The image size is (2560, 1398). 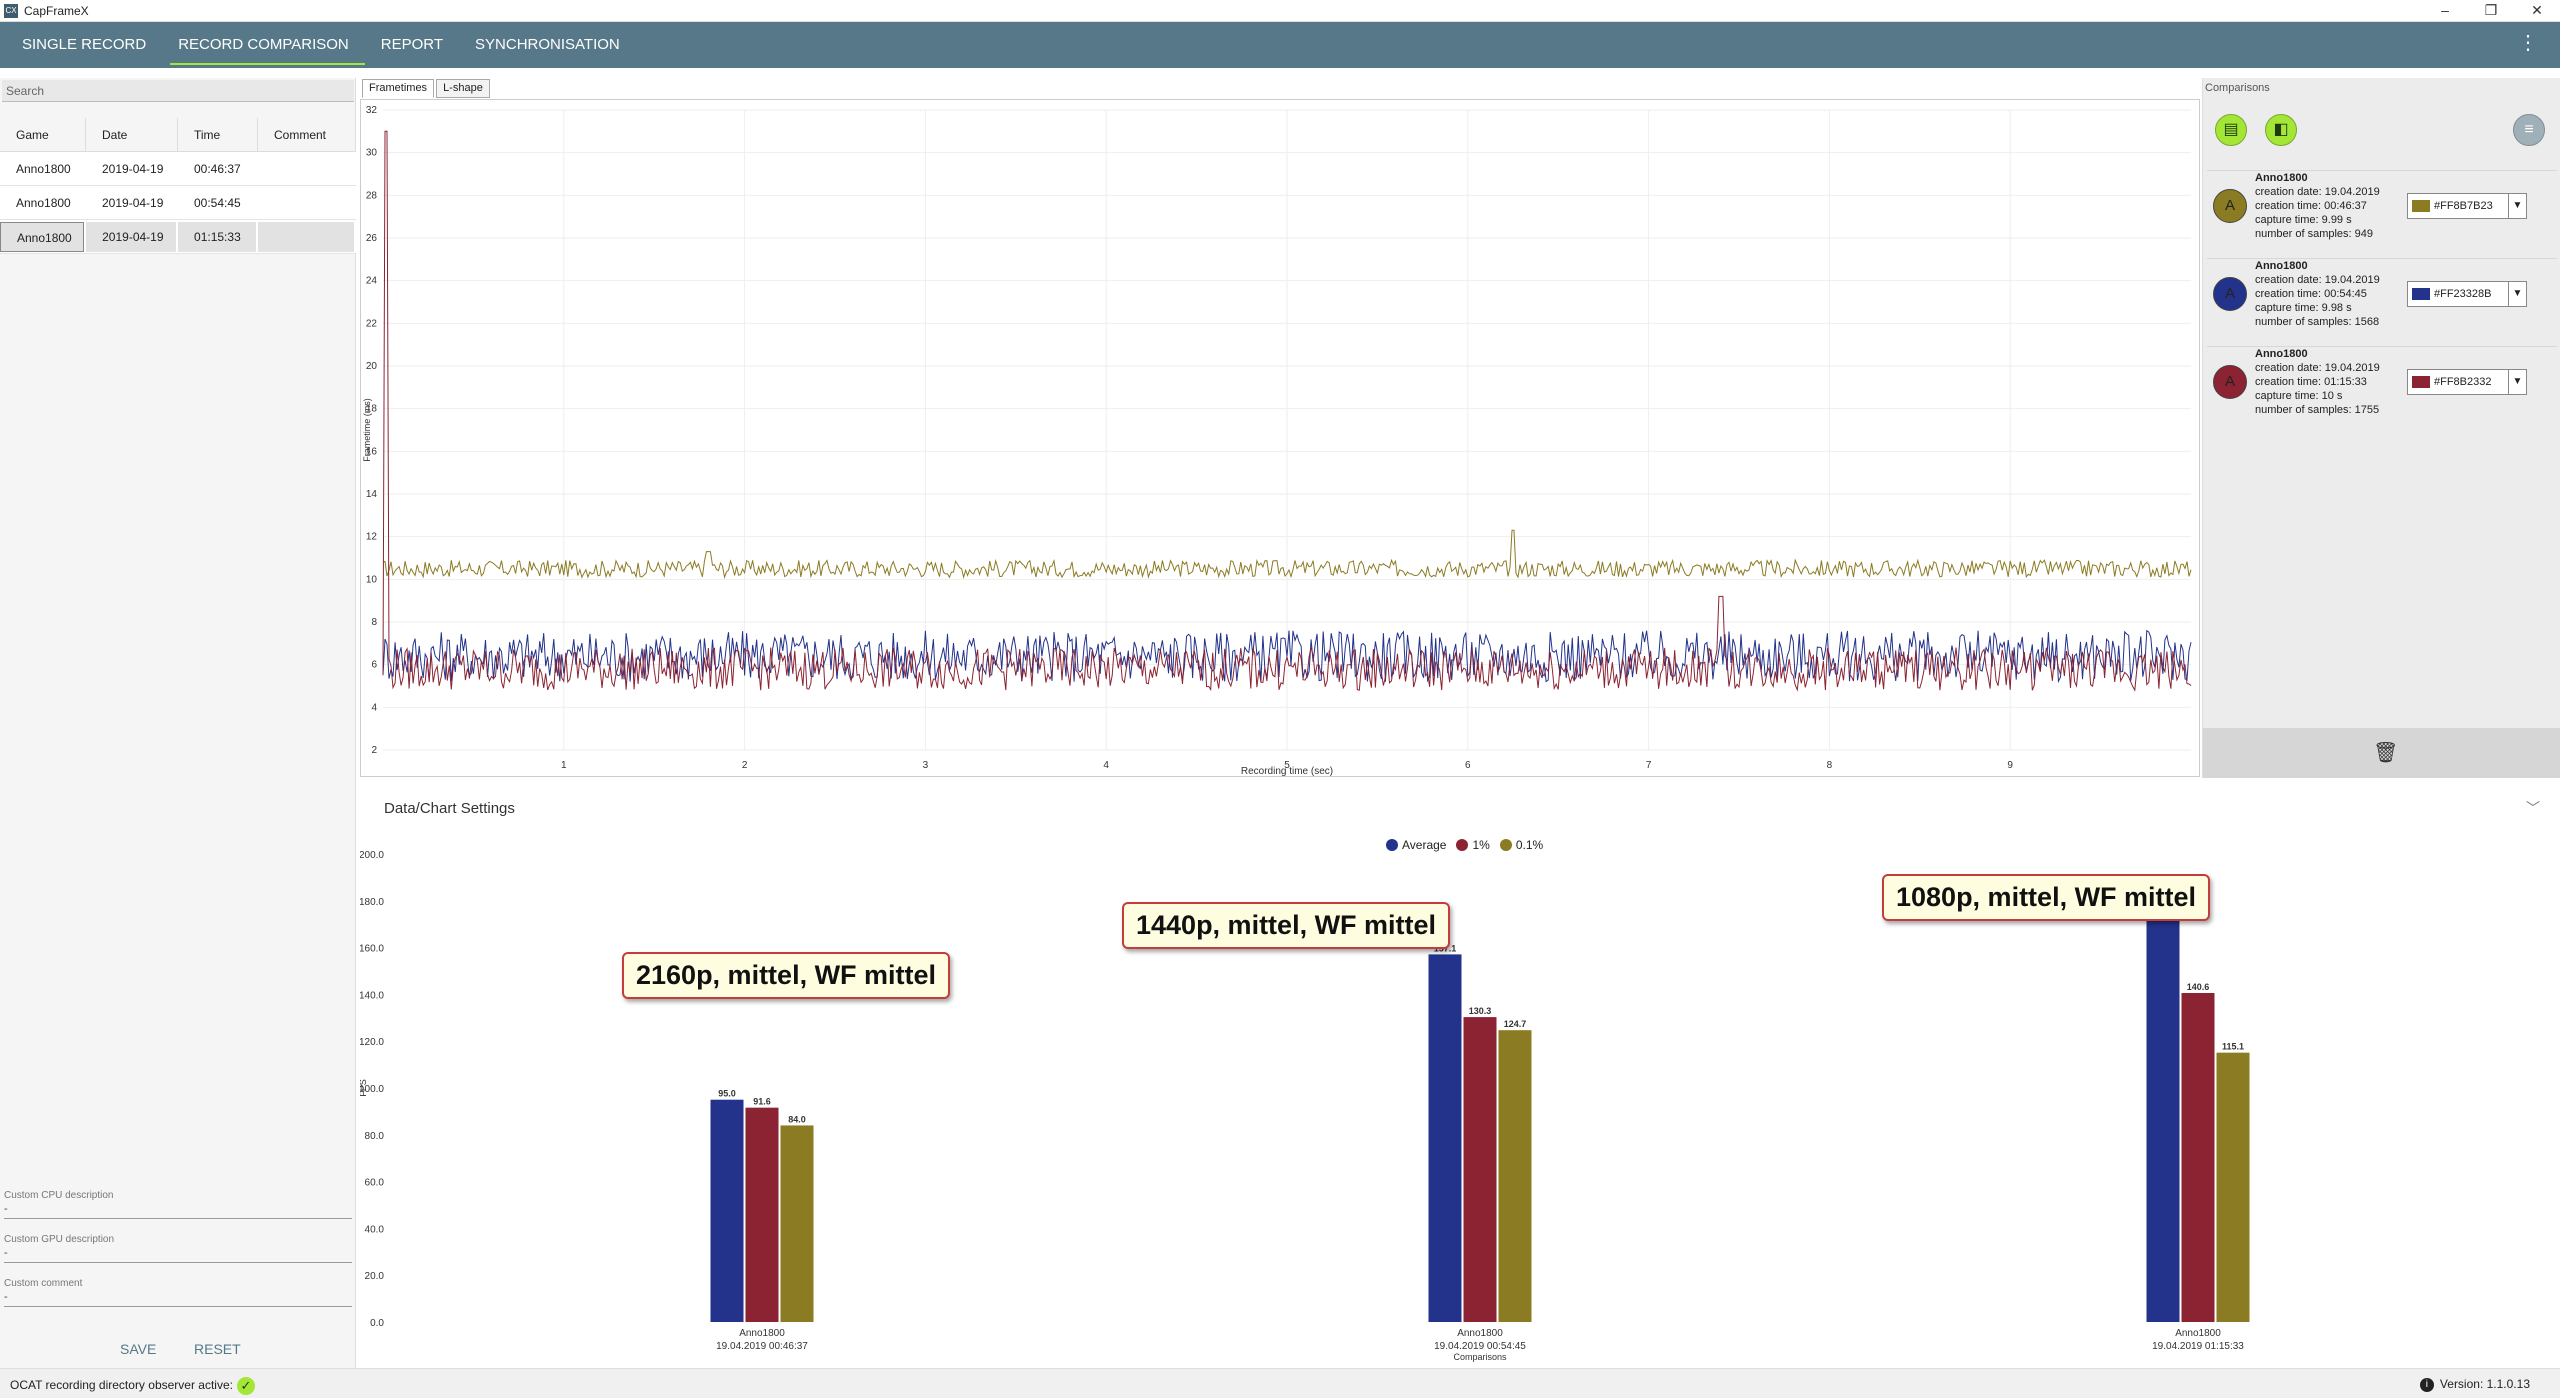 I want to click on legend-1pct-marker, so click(x=1462, y=845).